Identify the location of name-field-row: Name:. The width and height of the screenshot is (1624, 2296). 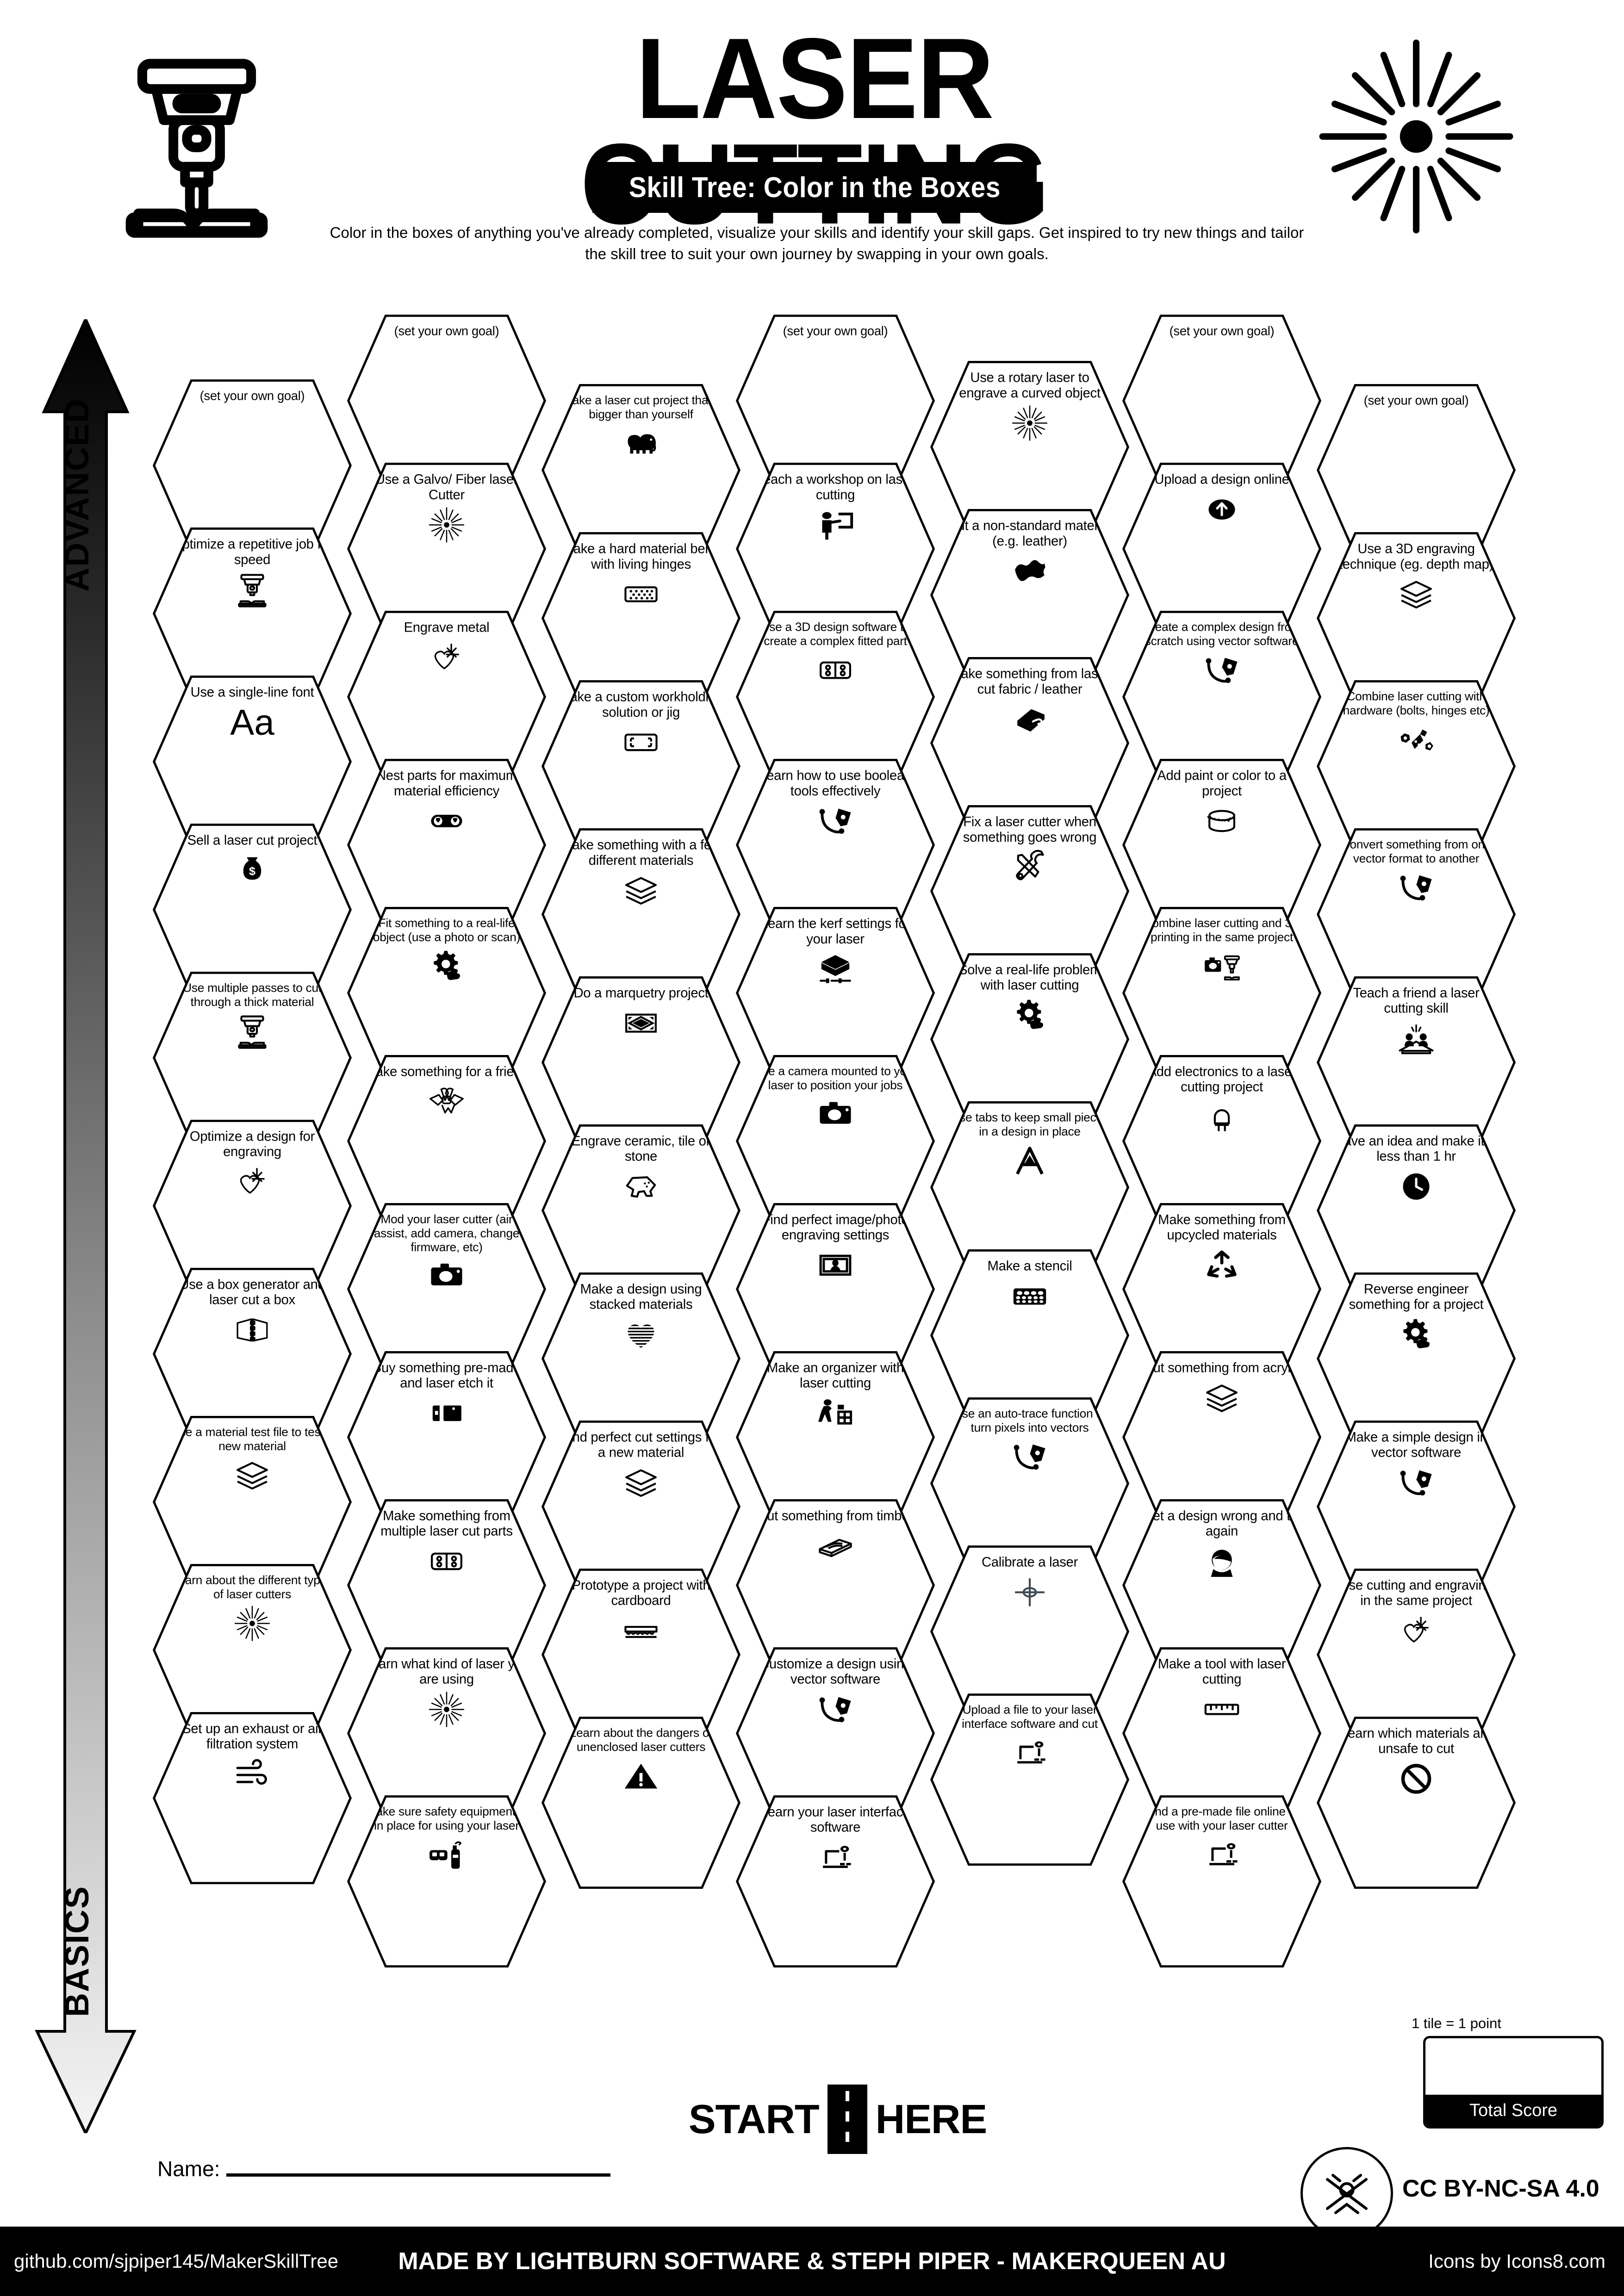
(384, 2168).